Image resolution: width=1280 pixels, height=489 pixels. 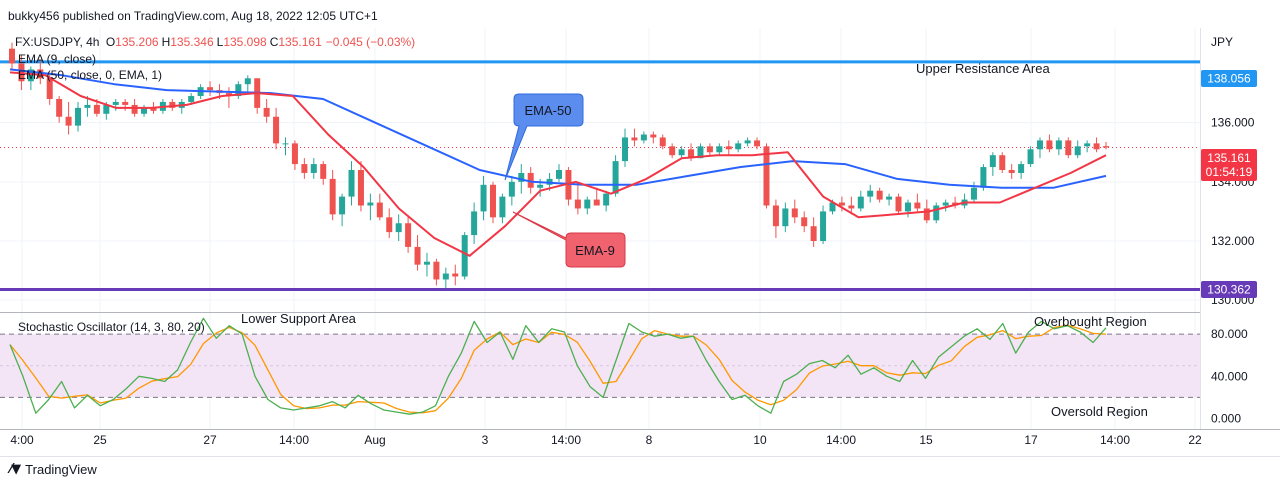 I want to click on ema50-callout: EMA-50, so click(x=544, y=137).